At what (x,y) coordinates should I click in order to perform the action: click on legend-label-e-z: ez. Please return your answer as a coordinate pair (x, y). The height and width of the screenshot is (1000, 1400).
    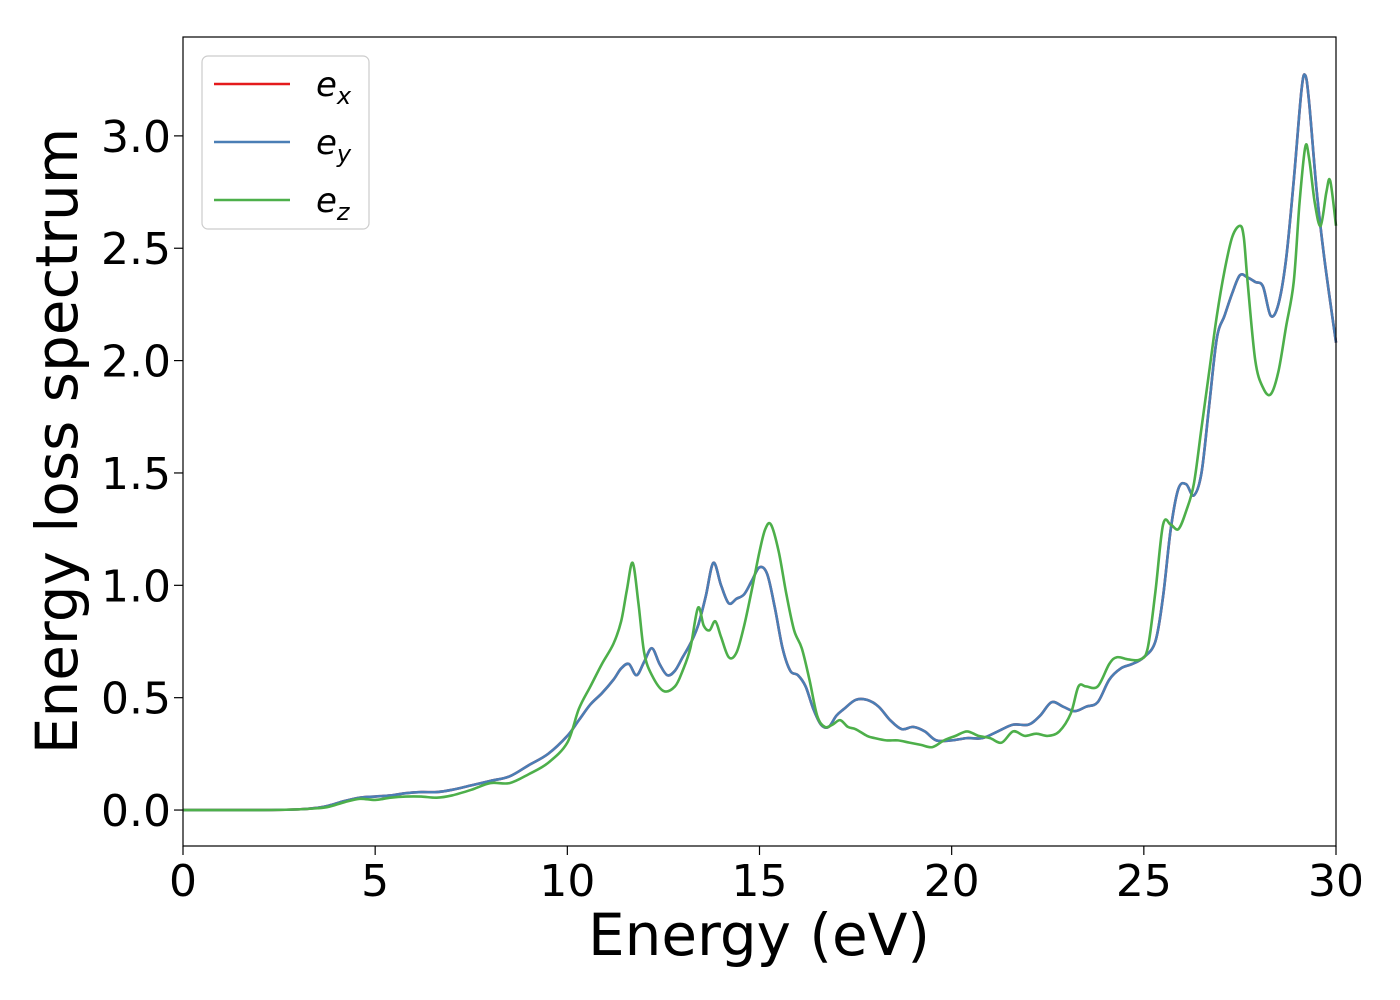
    Looking at the image, I should click on (333, 203).